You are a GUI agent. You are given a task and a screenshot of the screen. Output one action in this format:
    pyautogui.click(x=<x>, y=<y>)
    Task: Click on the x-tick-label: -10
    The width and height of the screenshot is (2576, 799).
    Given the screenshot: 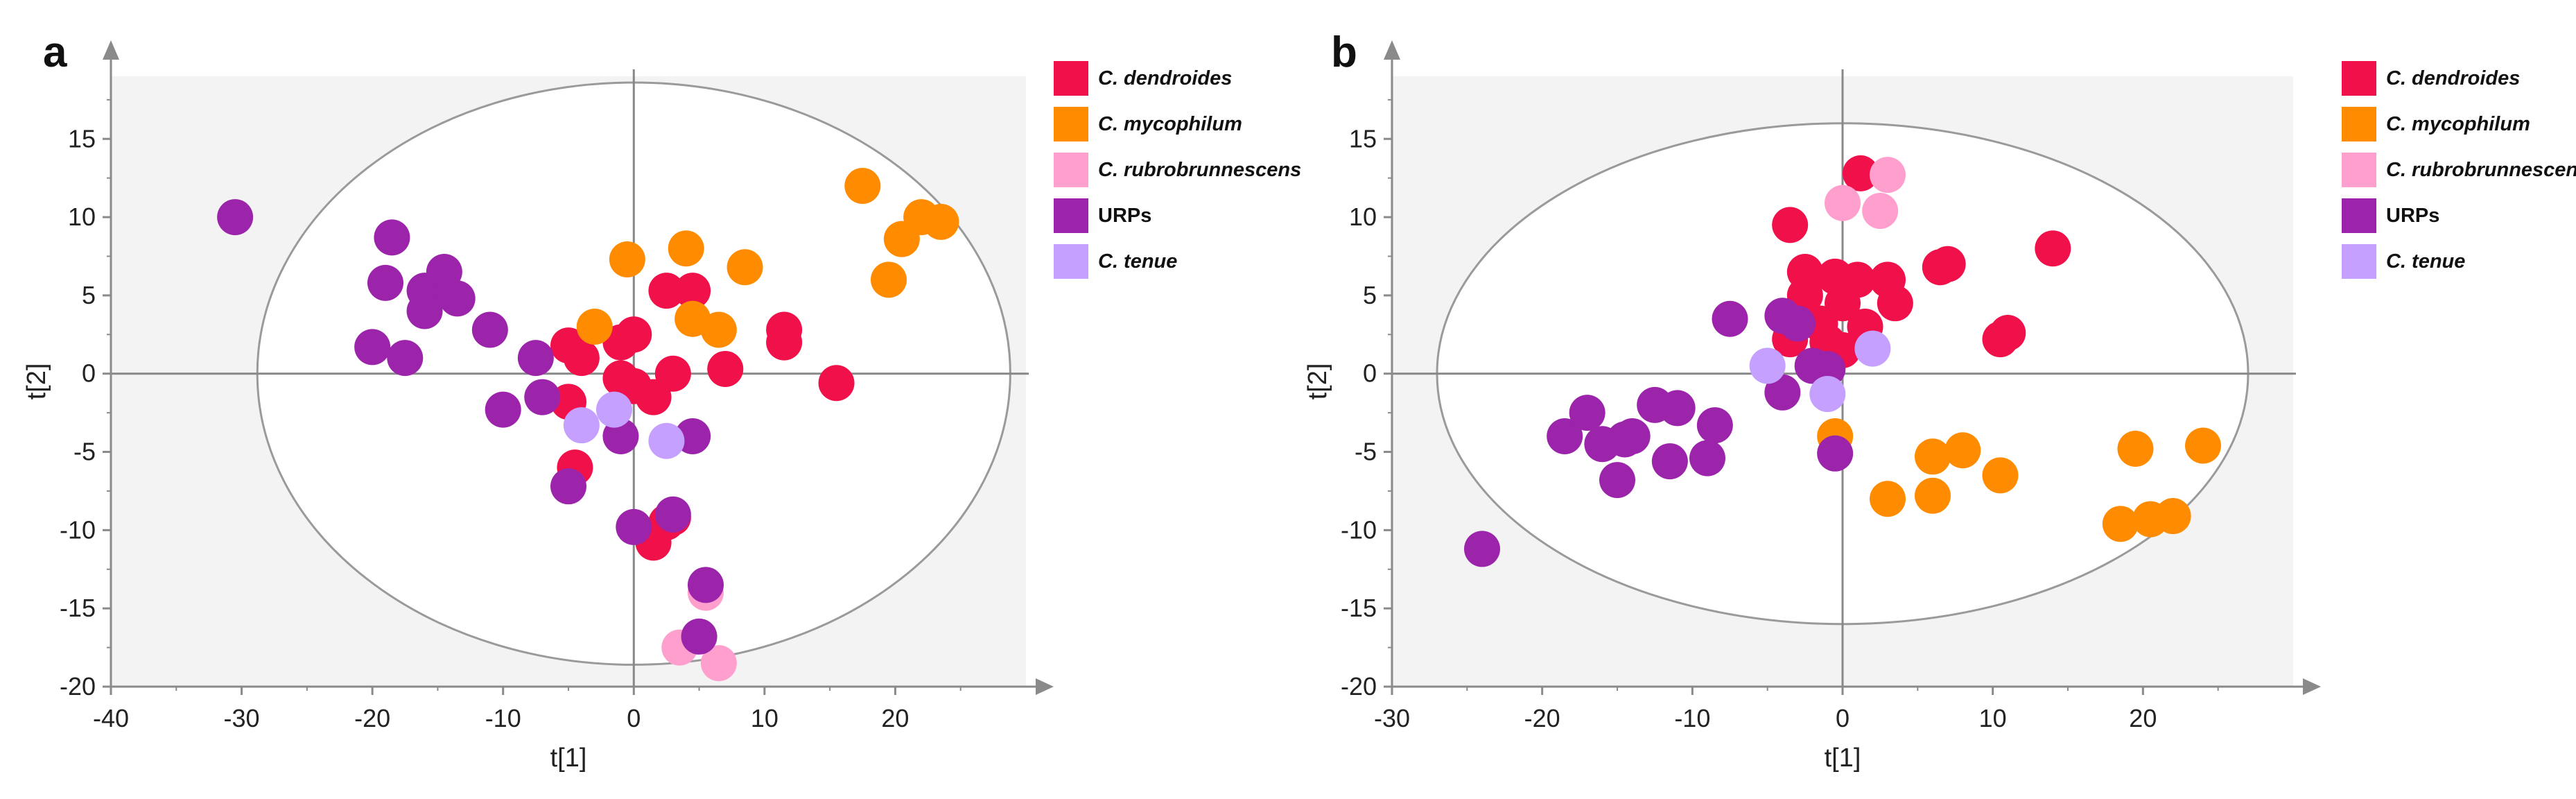 What is the action you would take?
    pyautogui.click(x=1692, y=718)
    